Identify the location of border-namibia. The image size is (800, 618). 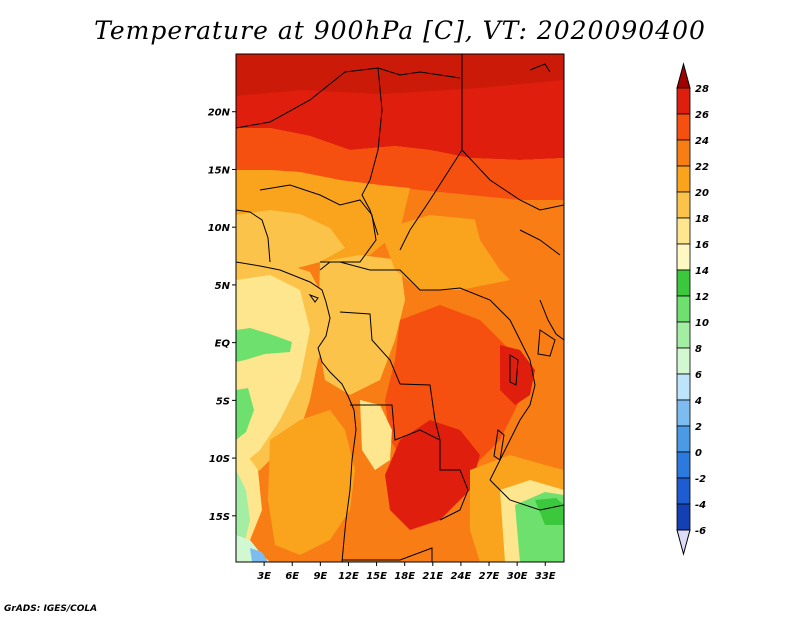
(387, 554).